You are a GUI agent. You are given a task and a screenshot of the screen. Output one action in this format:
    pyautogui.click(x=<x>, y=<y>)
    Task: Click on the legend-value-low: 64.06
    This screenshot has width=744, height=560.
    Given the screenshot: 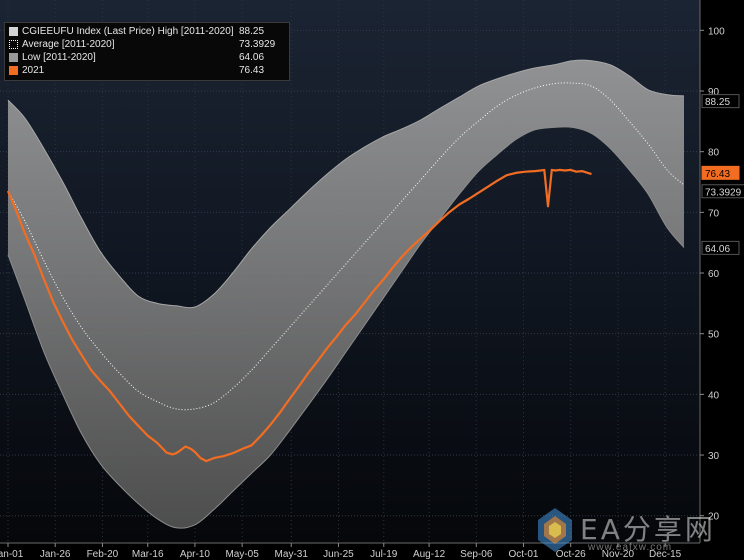 What is the action you would take?
    pyautogui.click(x=252, y=57)
    